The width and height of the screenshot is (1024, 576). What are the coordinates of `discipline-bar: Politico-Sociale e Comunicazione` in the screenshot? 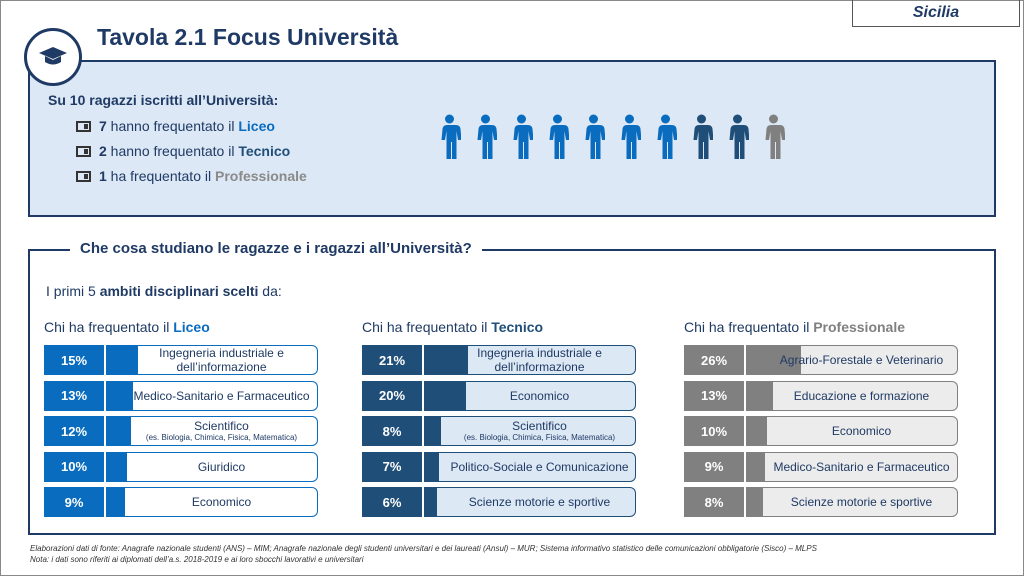 It's located at (530, 466).